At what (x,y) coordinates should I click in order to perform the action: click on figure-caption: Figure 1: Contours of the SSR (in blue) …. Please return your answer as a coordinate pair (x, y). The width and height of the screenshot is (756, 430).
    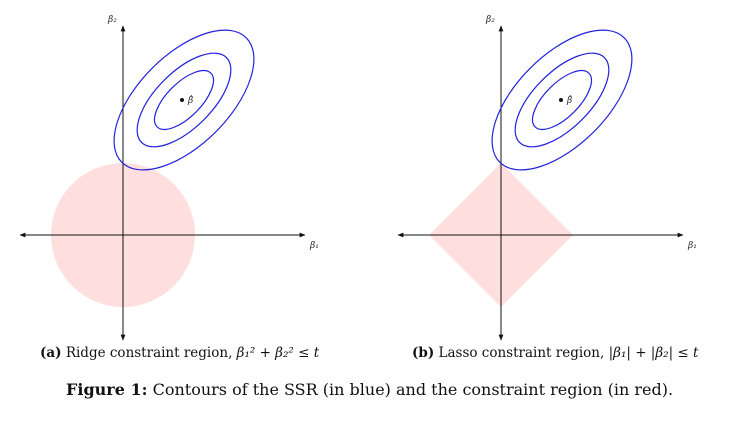
    Looking at the image, I should click on (369, 389).